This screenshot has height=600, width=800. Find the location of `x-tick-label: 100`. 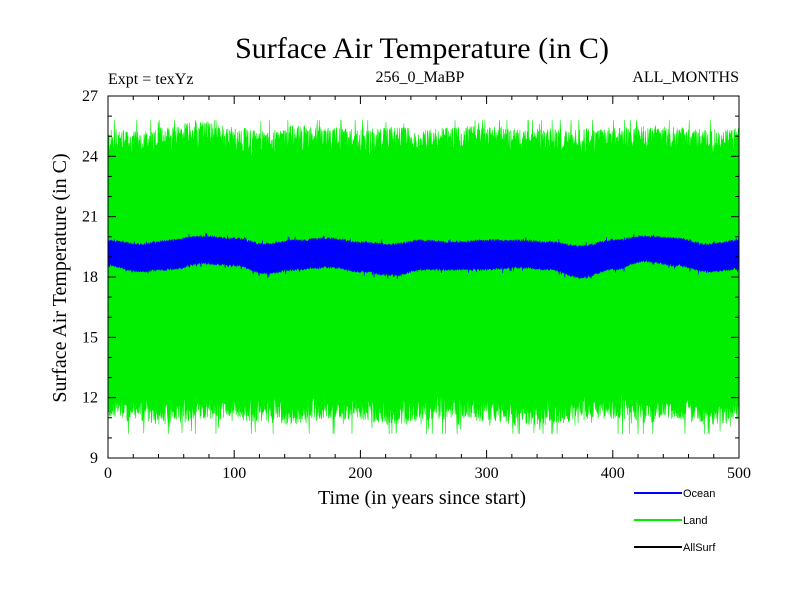

x-tick-label: 100 is located at coordinates (234, 473).